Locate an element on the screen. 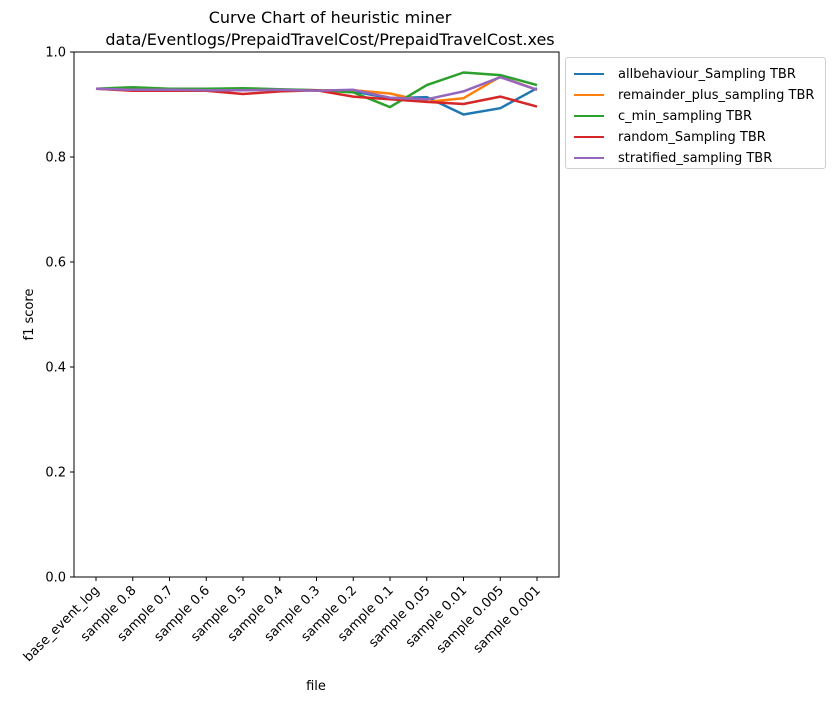 This screenshot has height=702, width=835. y-tick-label: 0.8 is located at coordinates (55, 158).